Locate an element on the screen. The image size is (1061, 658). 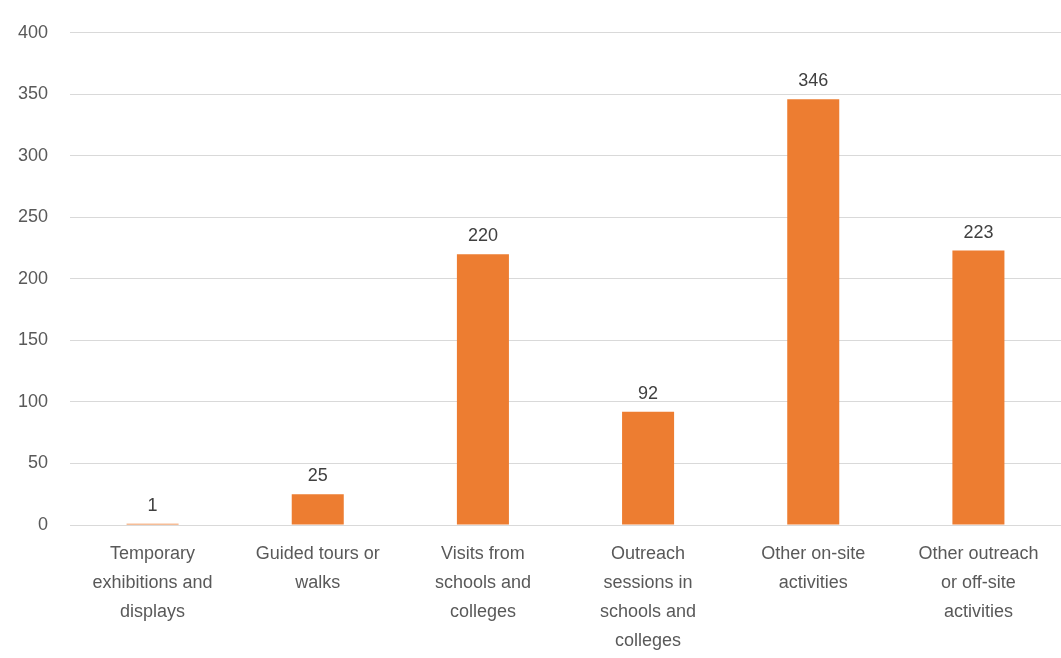
x-tick-label: Temporary exhibitions and displays is located at coordinates (152, 581).